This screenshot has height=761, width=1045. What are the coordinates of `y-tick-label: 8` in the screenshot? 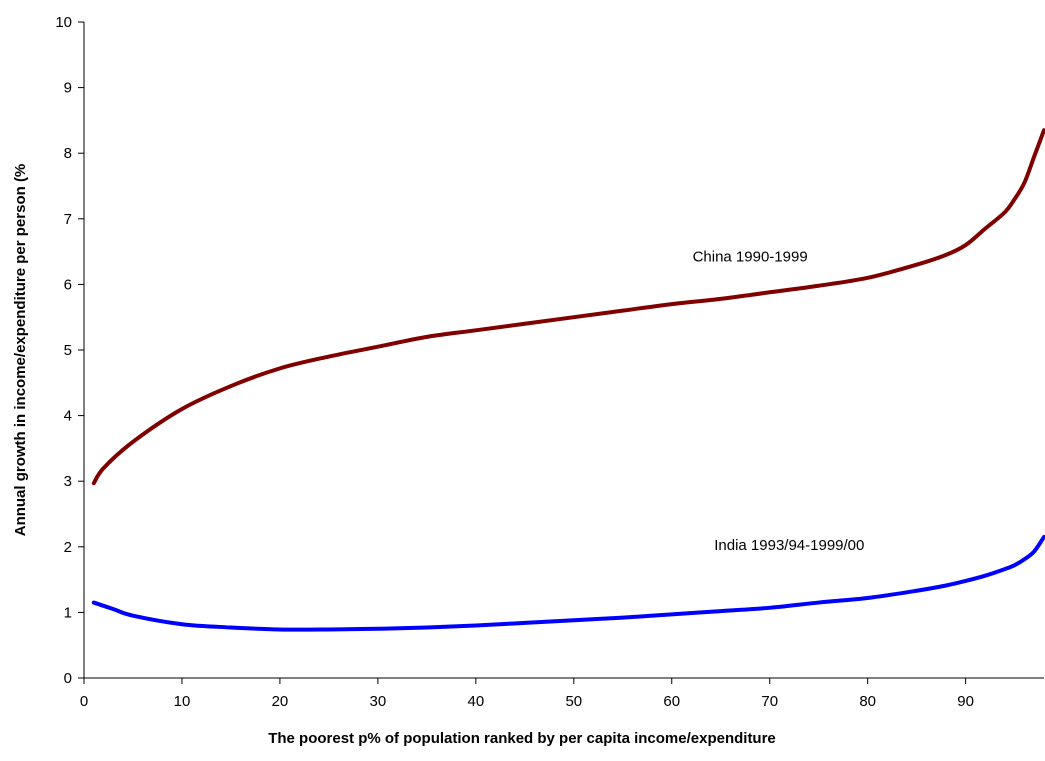 It's located at (68, 153).